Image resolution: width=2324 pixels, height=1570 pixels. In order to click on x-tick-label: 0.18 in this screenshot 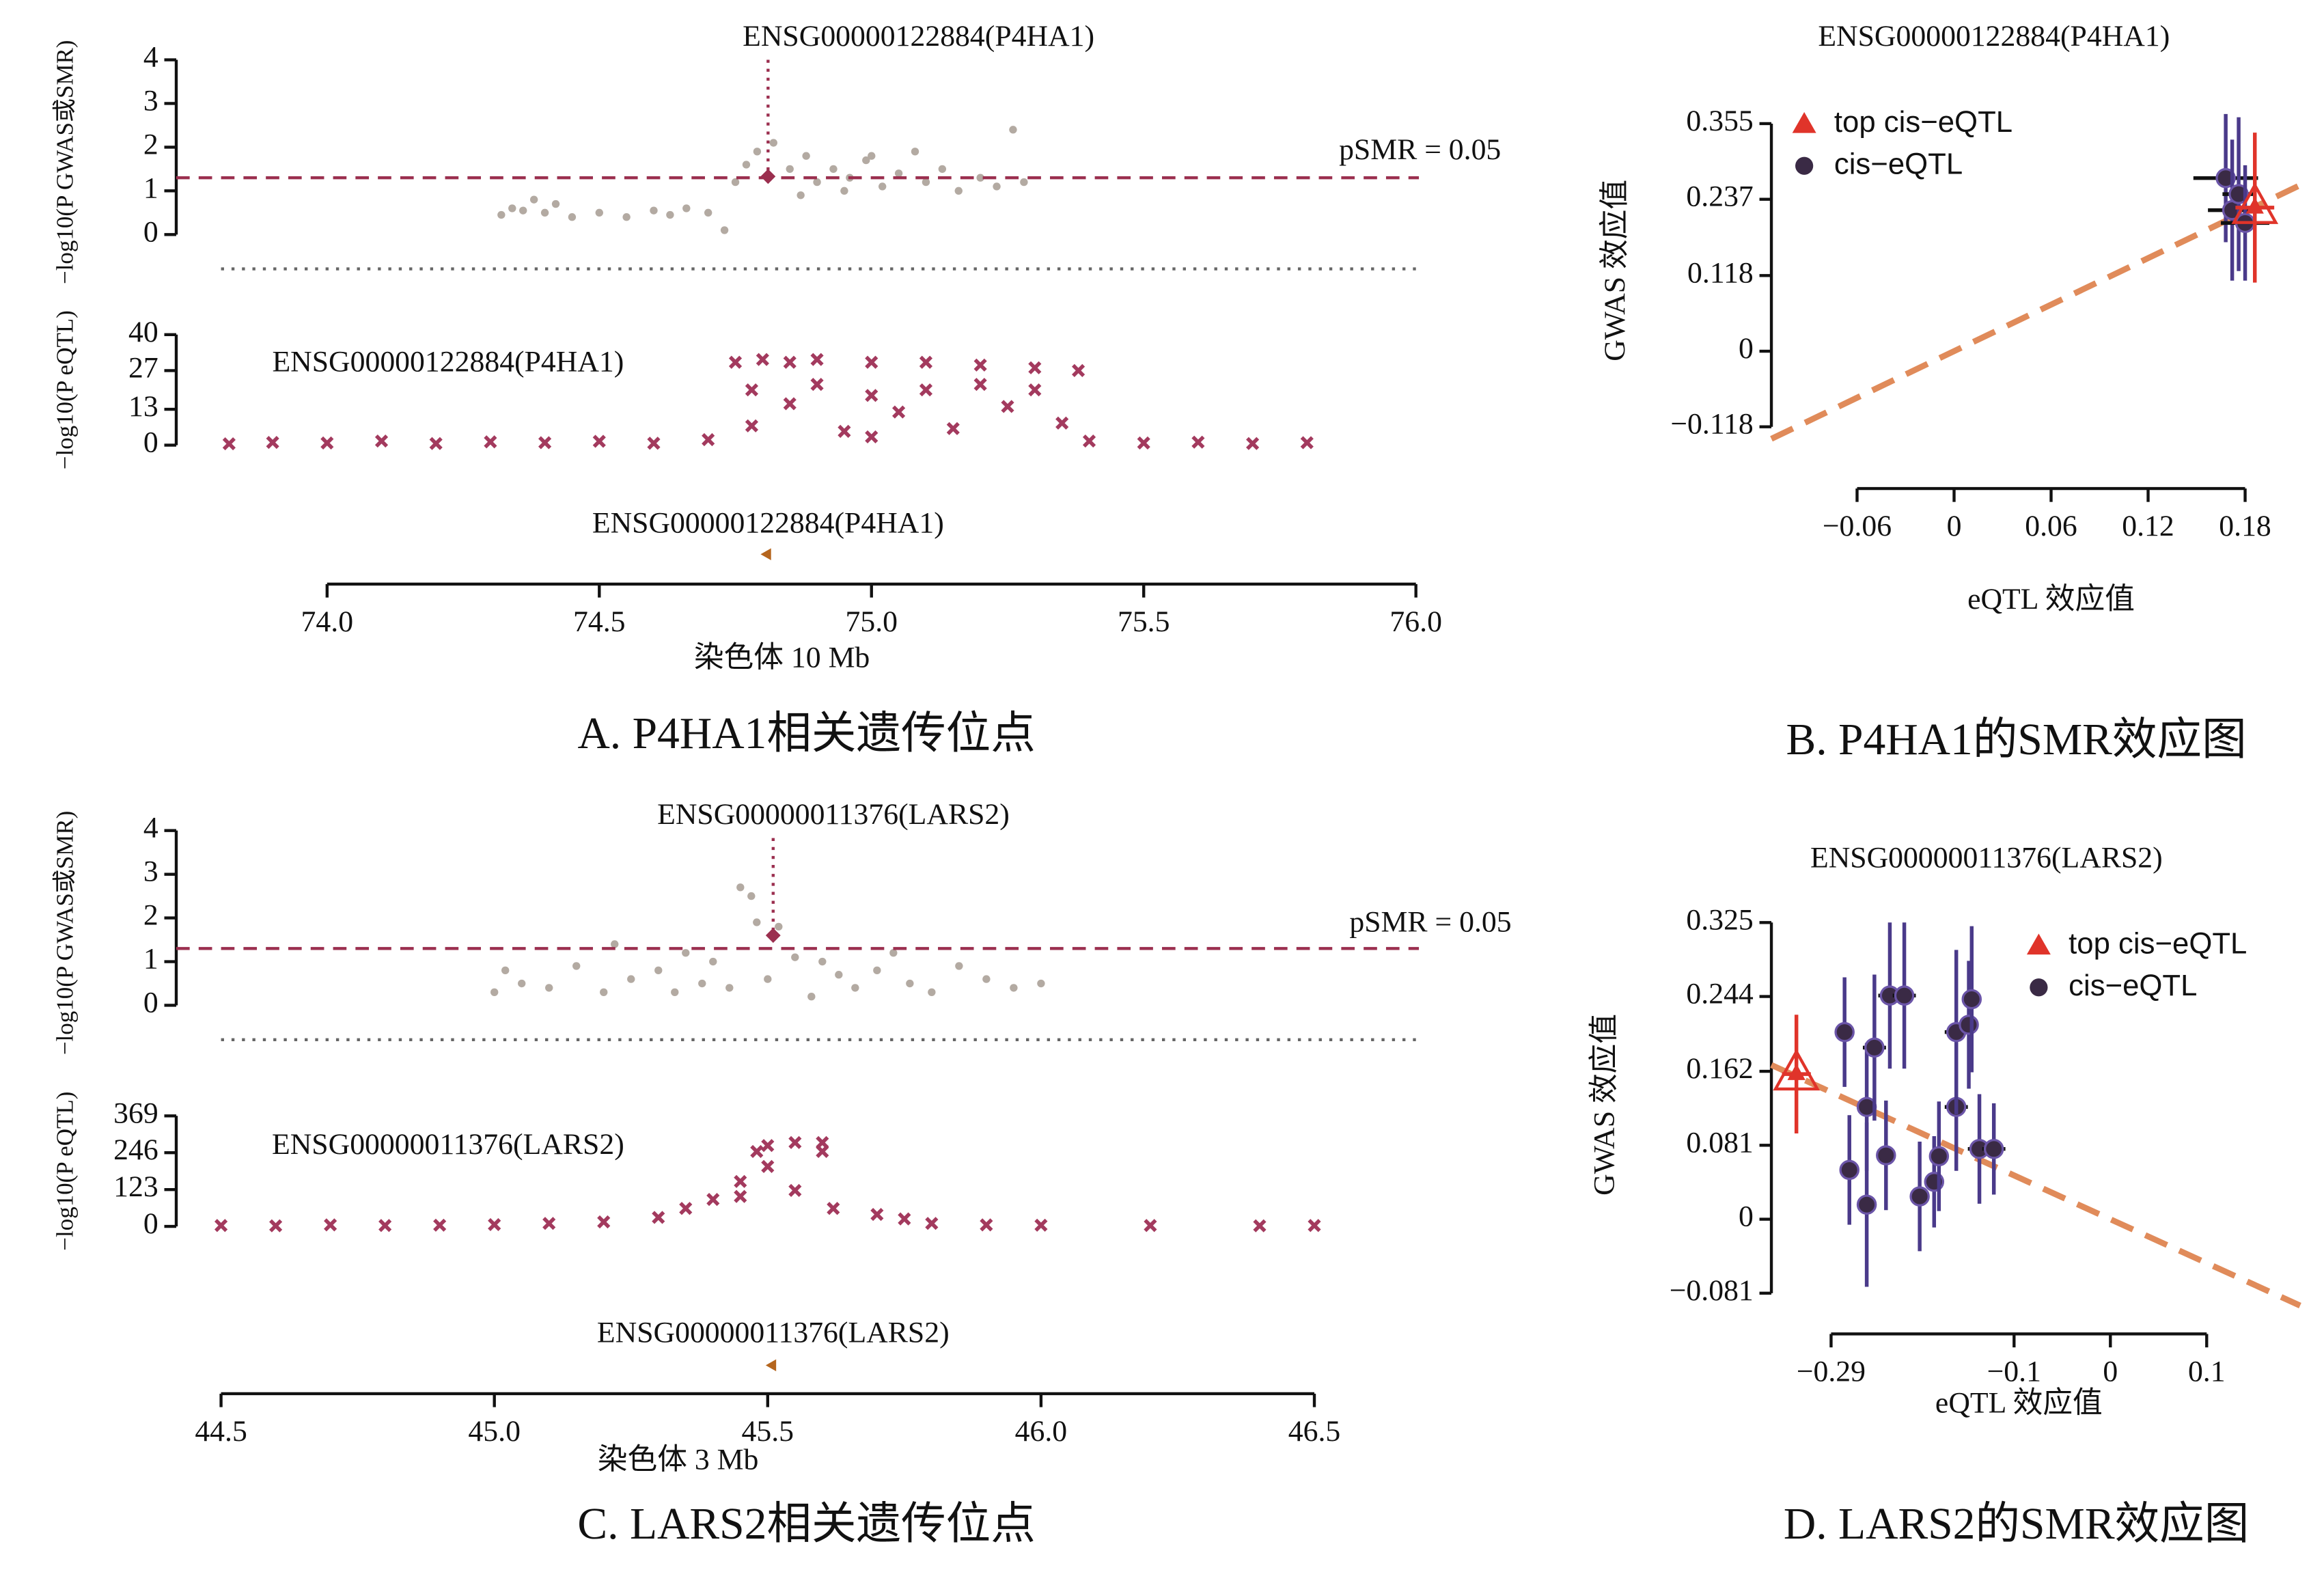, I will do `click(2245, 526)`.